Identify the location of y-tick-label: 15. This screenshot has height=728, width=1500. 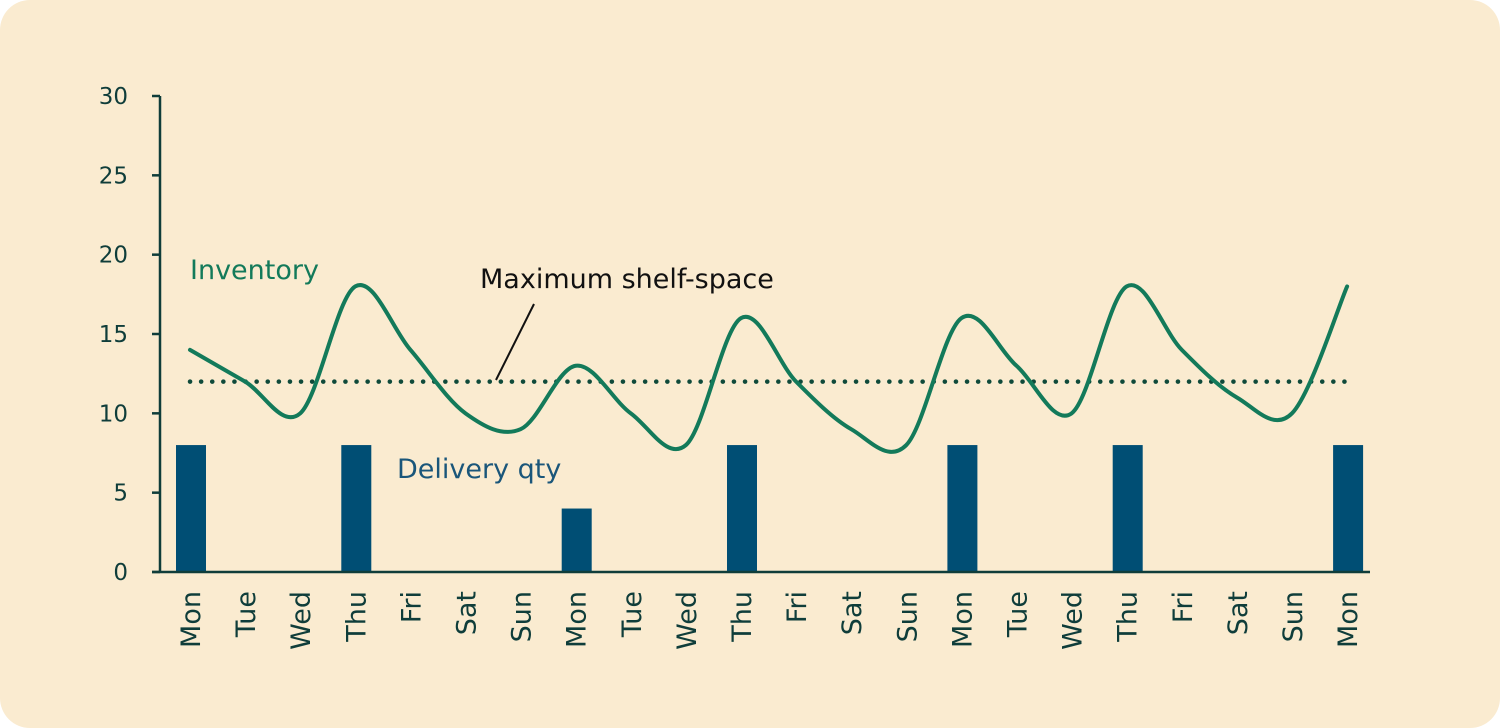
(113, 335).